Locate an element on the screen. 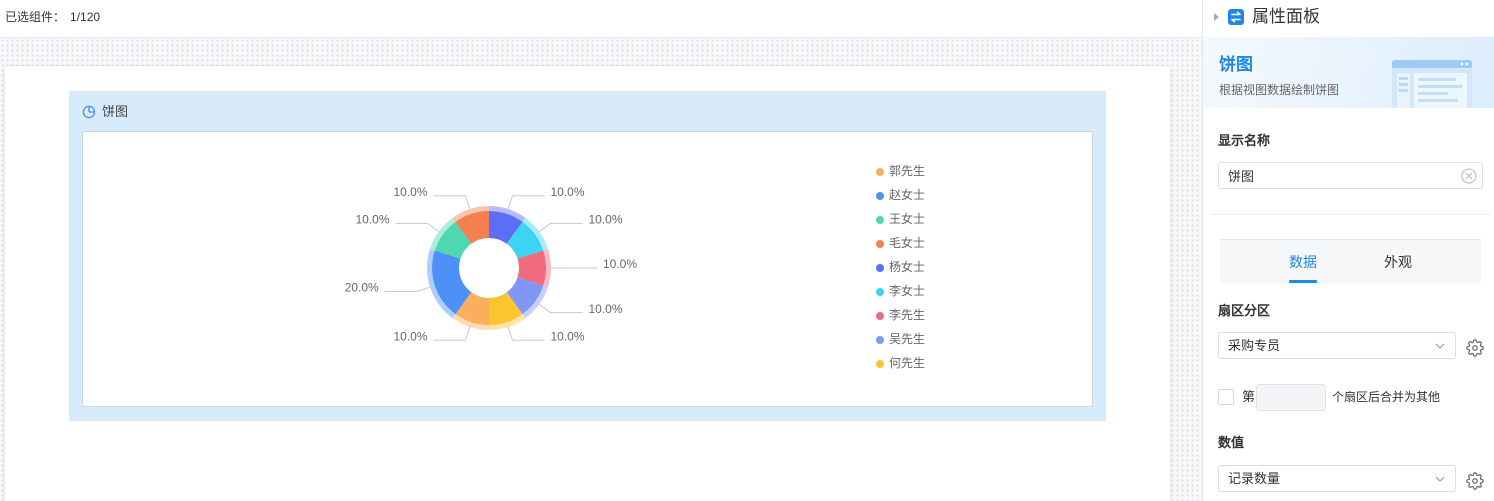  legend-item: 杨女士 is located at coordinates (900, 266).